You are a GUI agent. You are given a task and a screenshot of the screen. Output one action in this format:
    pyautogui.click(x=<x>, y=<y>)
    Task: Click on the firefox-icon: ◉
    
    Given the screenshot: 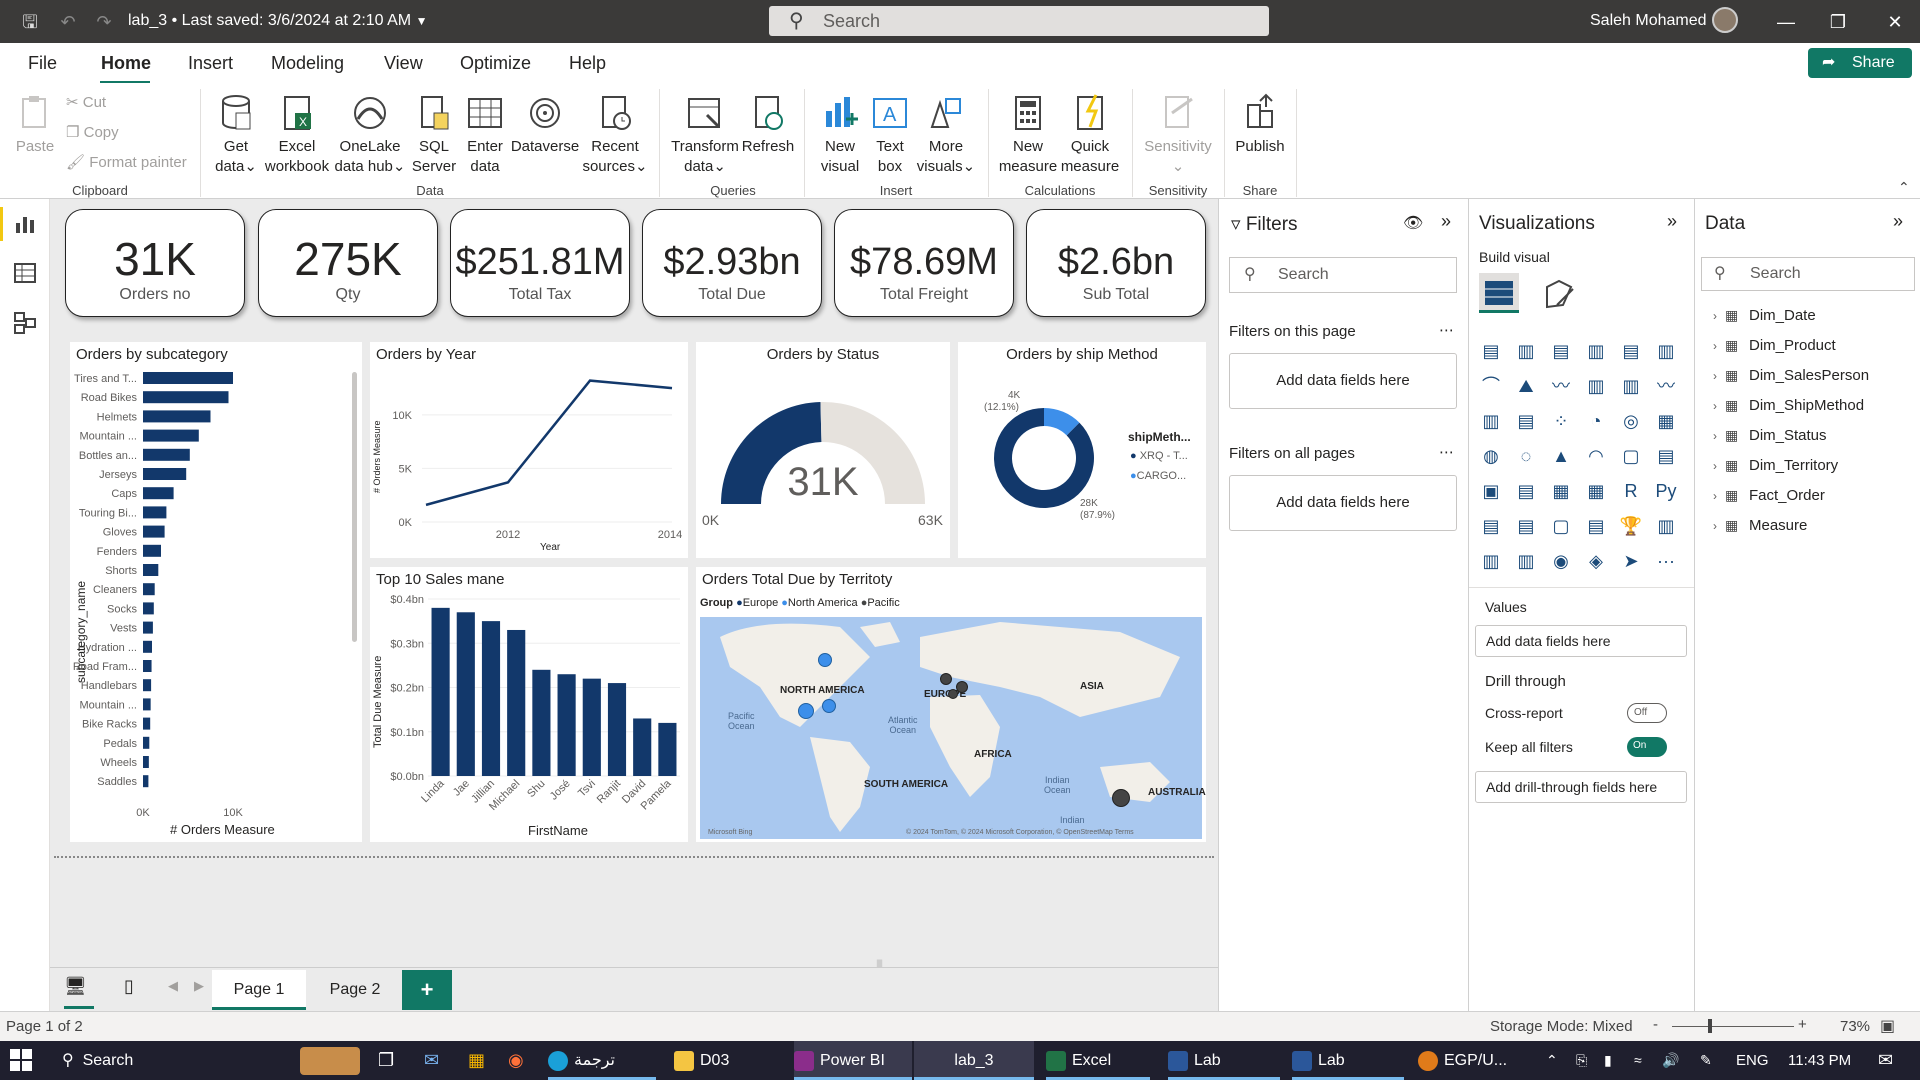 What is the action you would take?
    pyautogui.click(x=516, y=1060)
    